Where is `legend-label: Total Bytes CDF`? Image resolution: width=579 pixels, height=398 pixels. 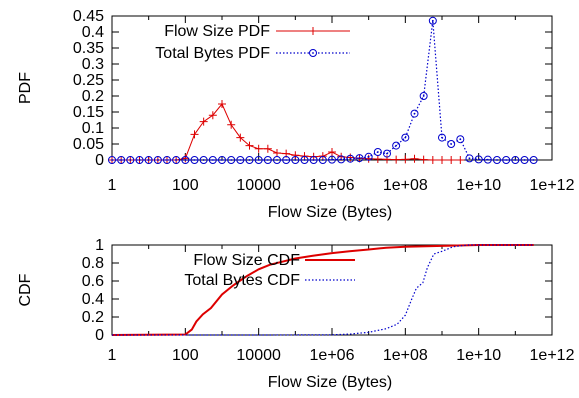
legend-label: Total Bytes CDF is located at coordinates (242, 280).